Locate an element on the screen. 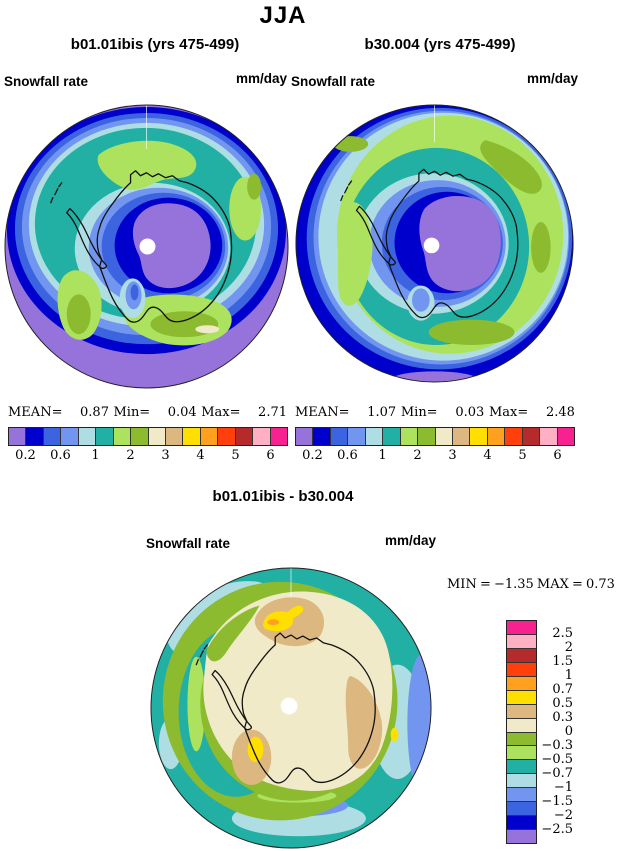 This screenshot has height=851, width=630. min-value: 0.03 is located at coordinates (470, 412).